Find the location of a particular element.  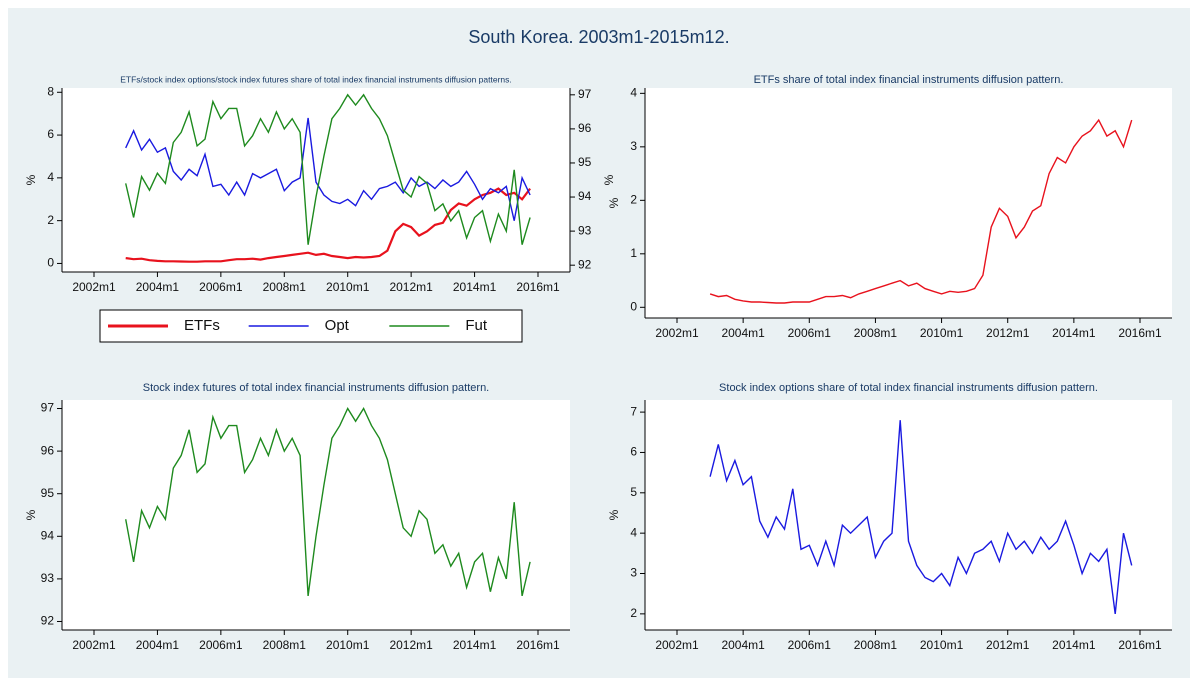

legend-box is located at coordinates (311, 326).